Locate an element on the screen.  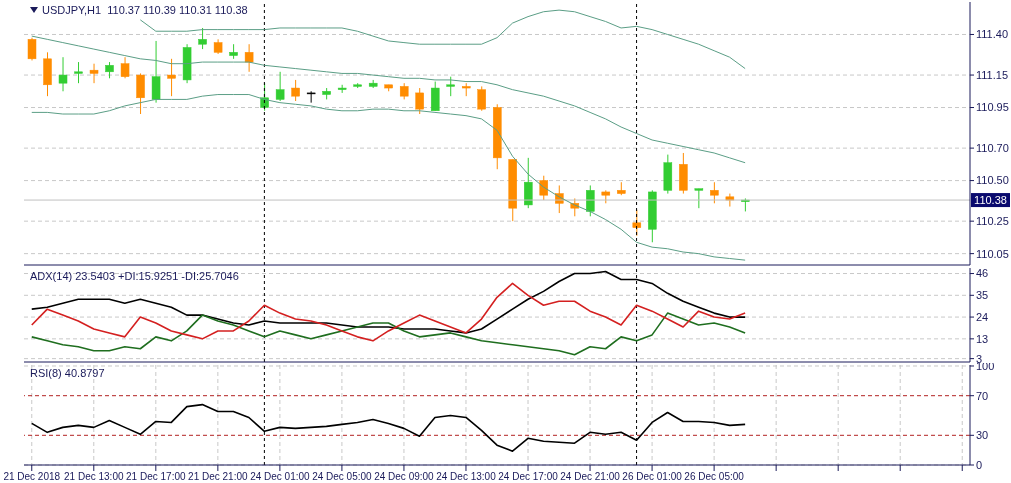
y-tick-label: 35 is located at coordinates (982, 295).